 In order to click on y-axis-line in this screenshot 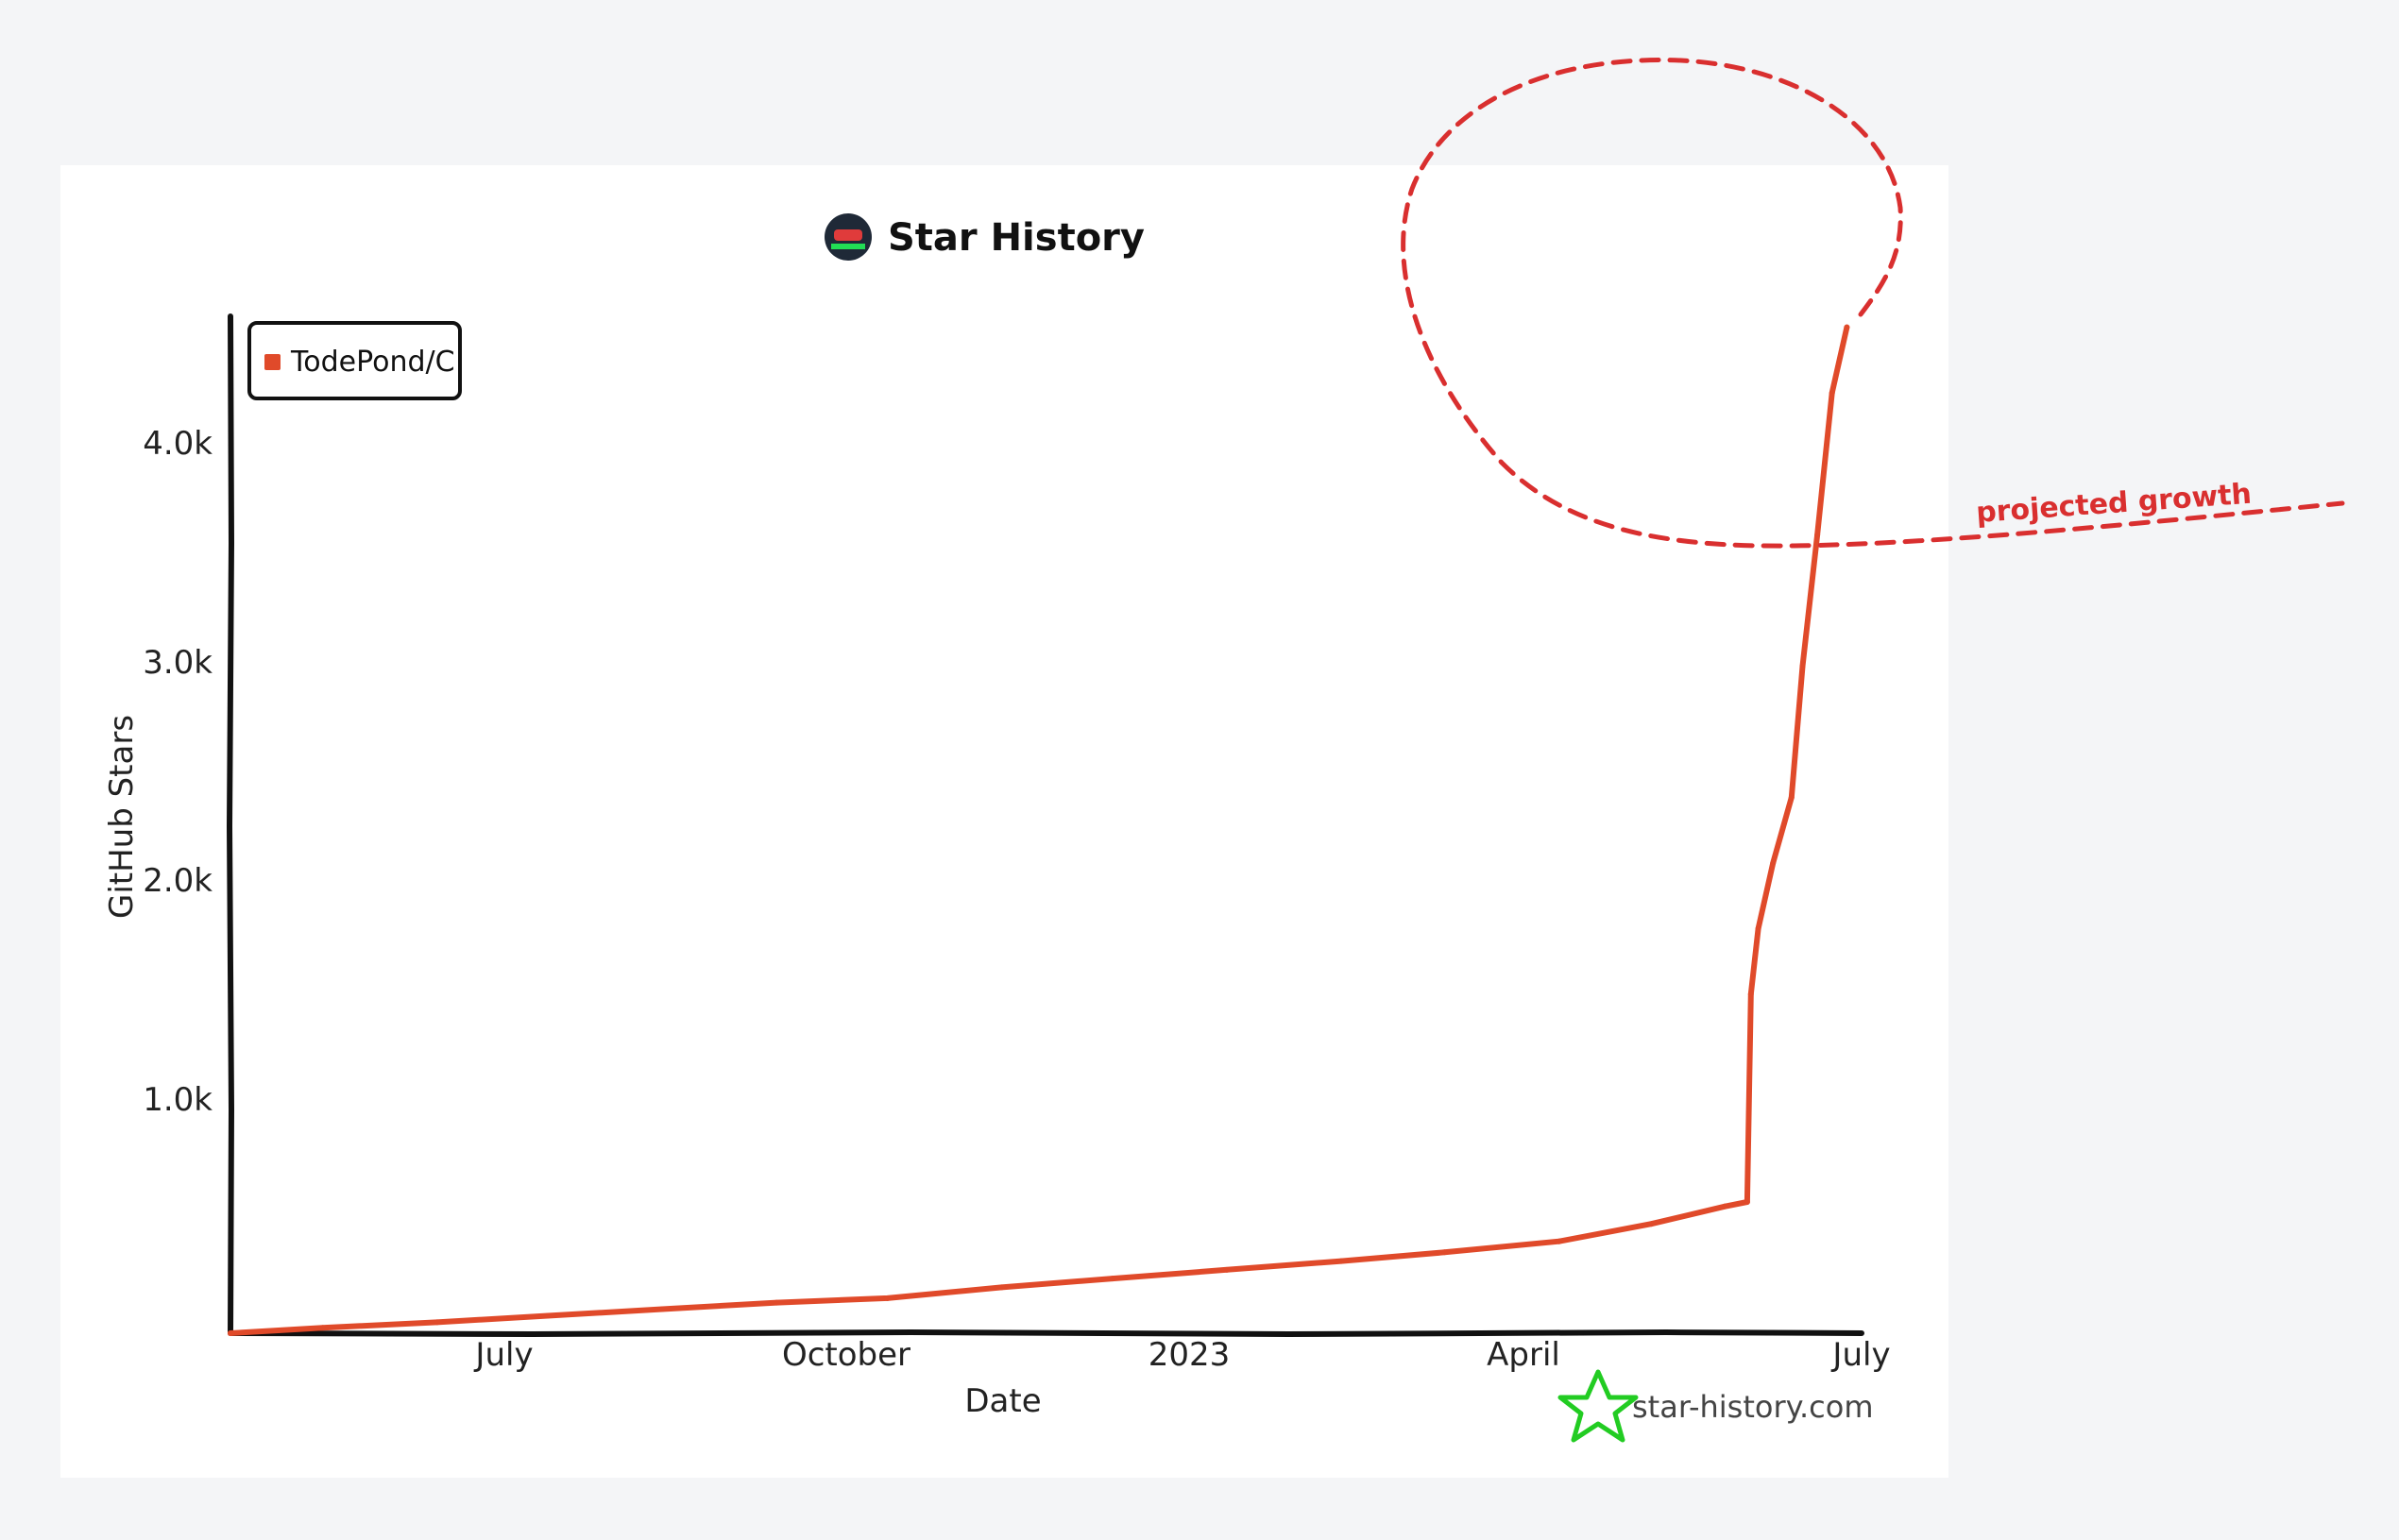, I will do `click(231, 824)`.